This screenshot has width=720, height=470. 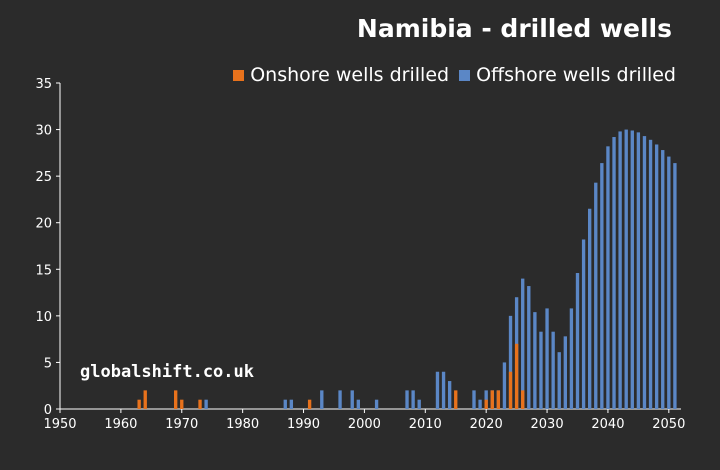 I want to click on x-tick-label-10: 2050, so click(x=668, y=424).